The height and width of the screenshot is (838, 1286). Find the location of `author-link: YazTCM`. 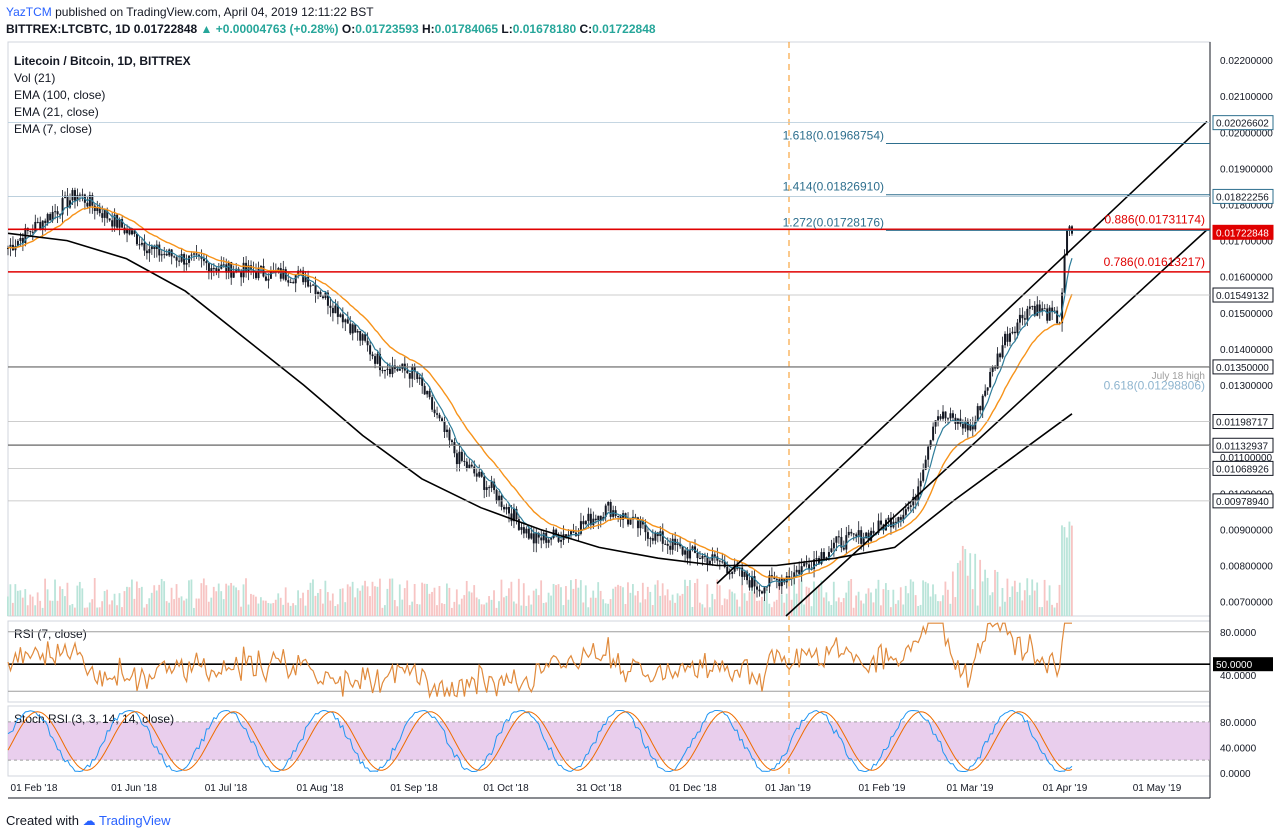

author-link: YazTCM is located at coordinates (29, 12).